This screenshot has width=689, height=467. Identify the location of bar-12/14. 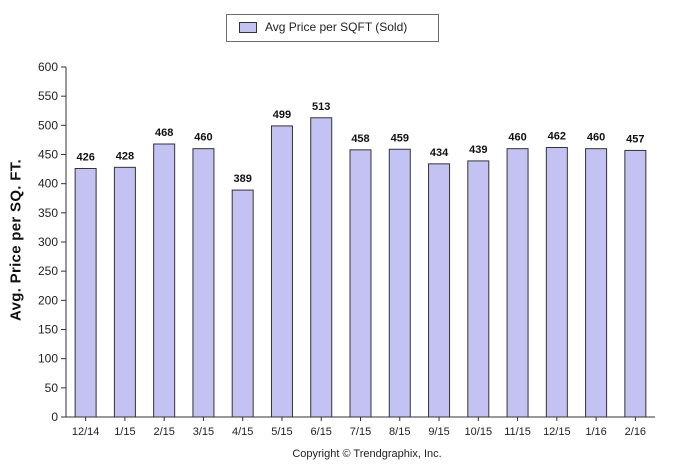
(85, 293).